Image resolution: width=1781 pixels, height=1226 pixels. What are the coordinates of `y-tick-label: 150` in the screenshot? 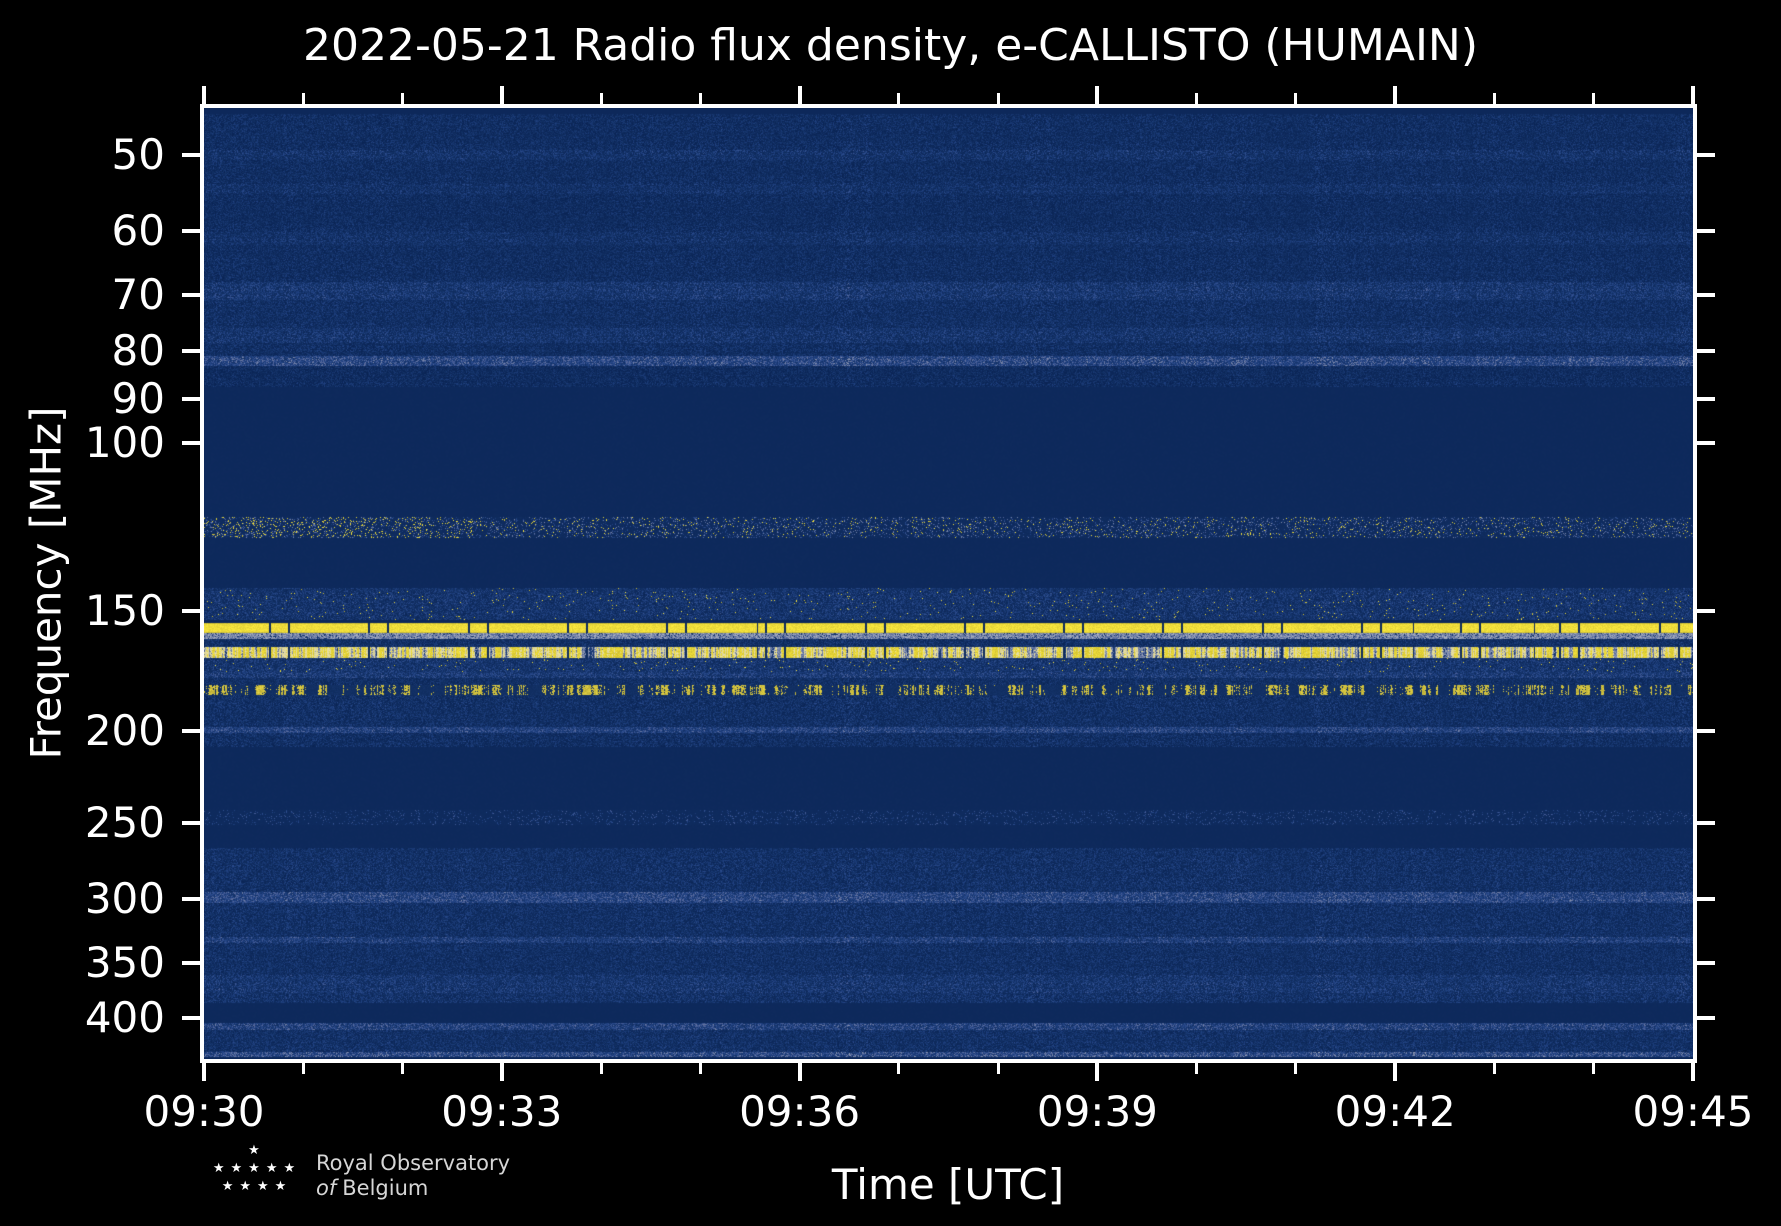 It's located at (124, 611).